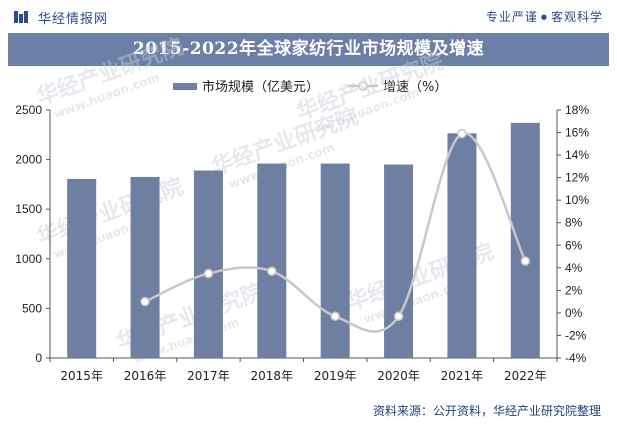  I want to click on logo-text: 华经情报网, so click(73, 19).